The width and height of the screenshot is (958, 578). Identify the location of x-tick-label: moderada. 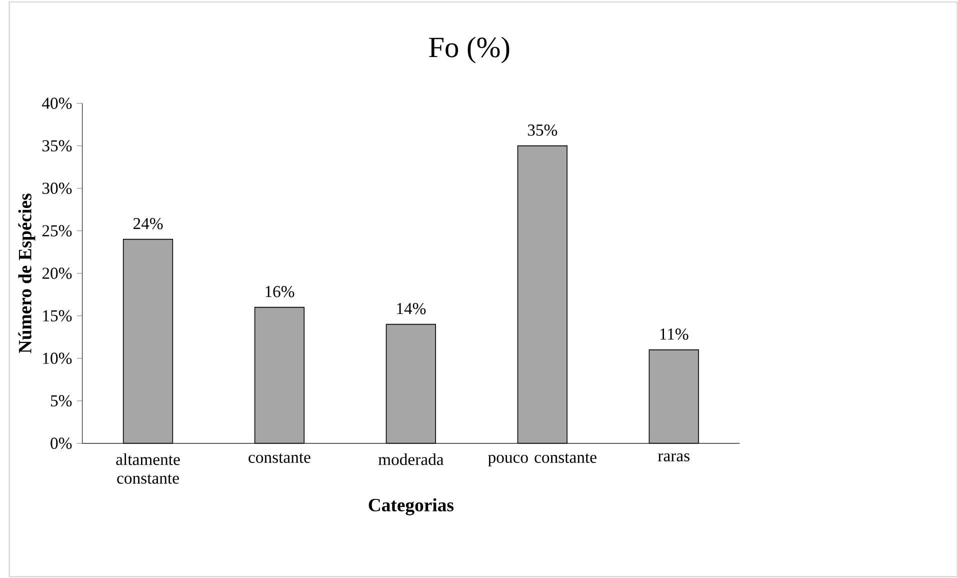
(411, 459).